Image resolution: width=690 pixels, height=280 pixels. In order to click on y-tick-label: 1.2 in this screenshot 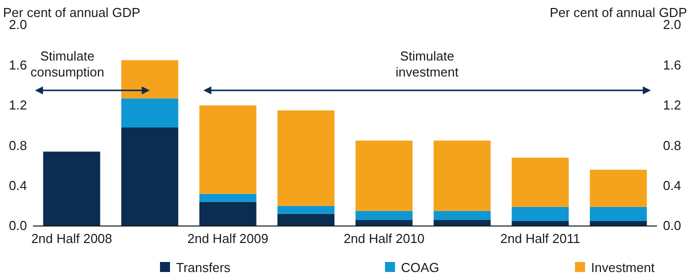, I will do `click(17, 105)`.